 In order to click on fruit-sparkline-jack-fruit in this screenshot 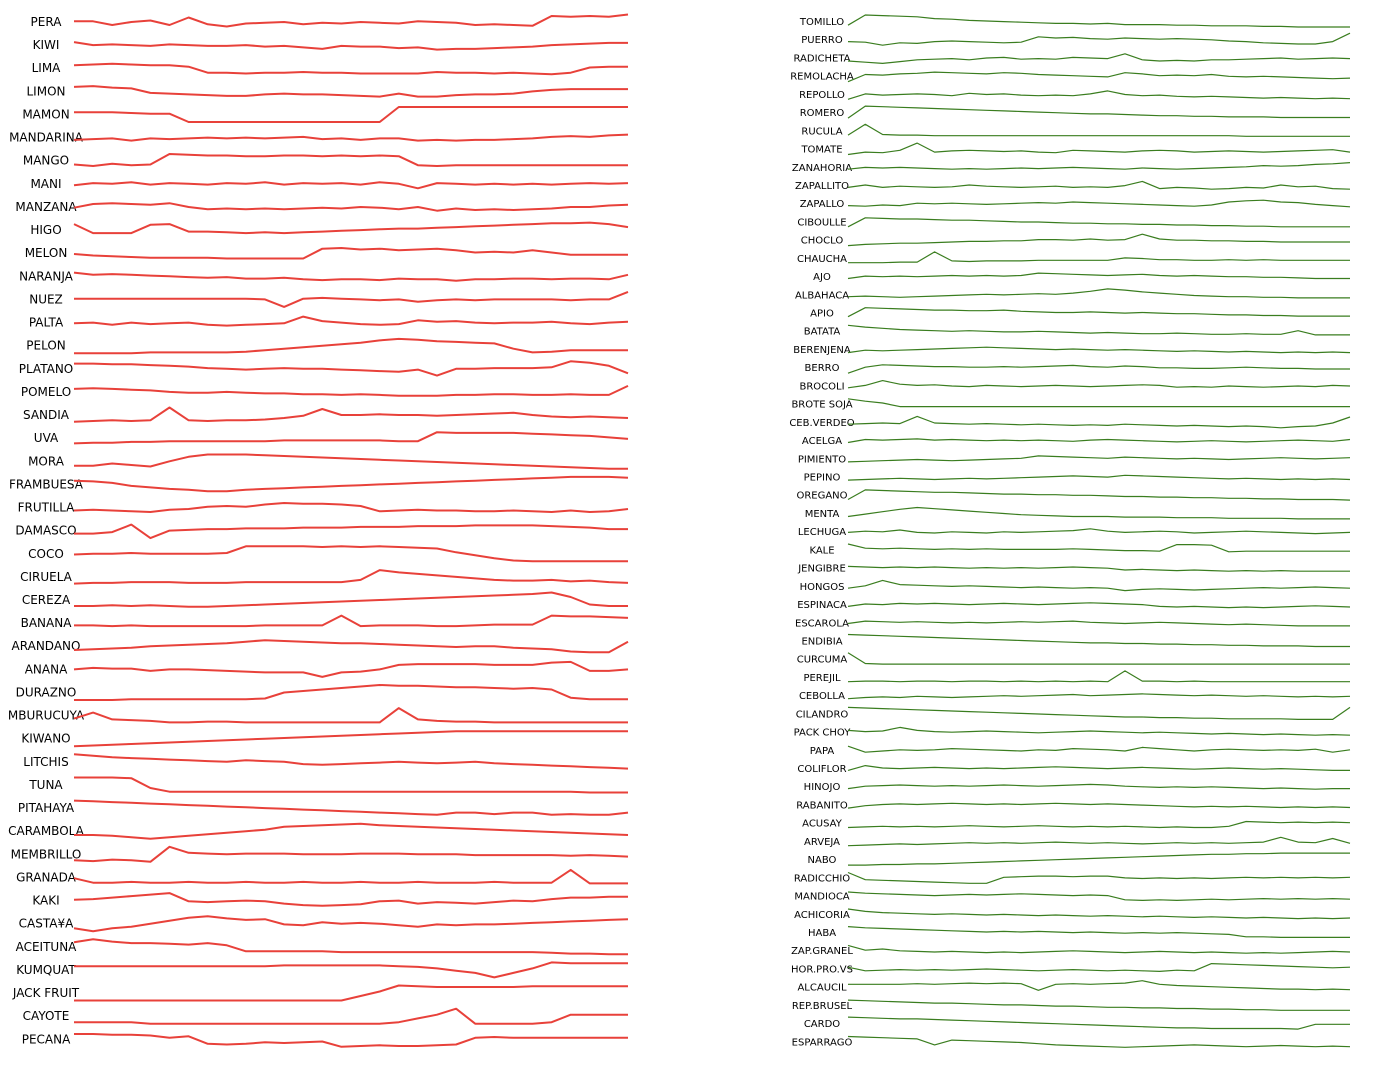, I will do `click(351, 993)`.